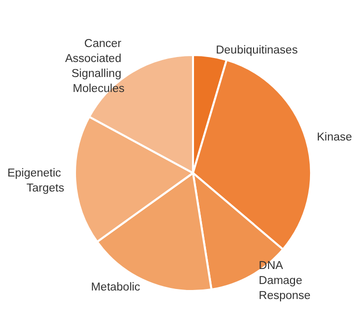 Image resolution: width=360 pixels, height=327 pixels. Describe the element at coordinates (257, 50) in the screenshot. I see `slice-label: Deubiquitinases` at that location.